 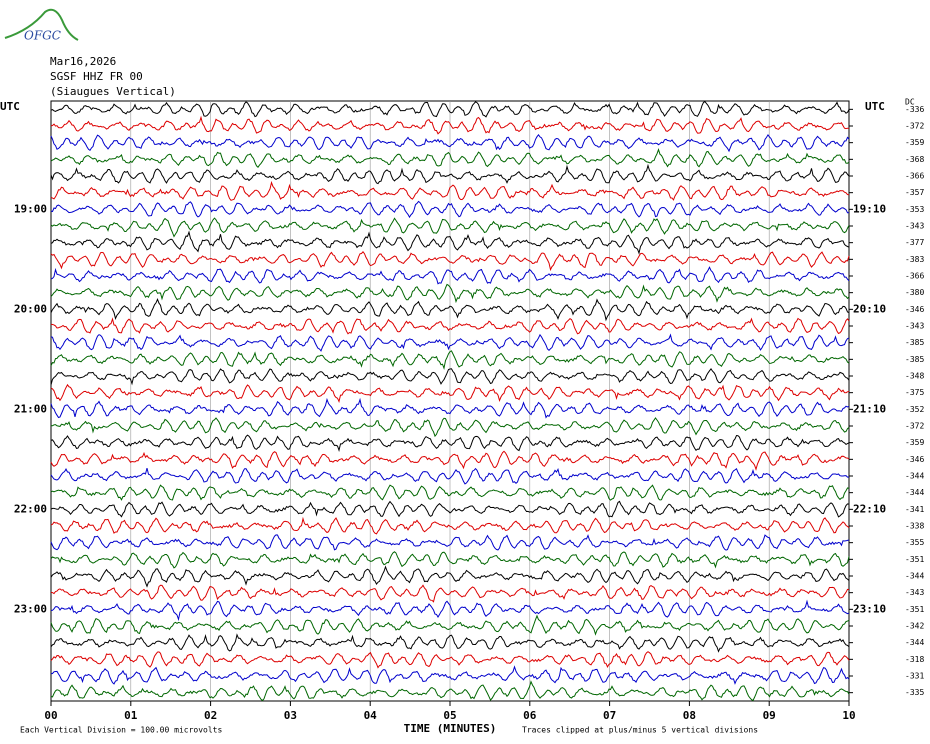 What do you see at coordinates (83, 61) in the screenshot?
I see `date: Mar16,2026` at bounding box center [83, 61].